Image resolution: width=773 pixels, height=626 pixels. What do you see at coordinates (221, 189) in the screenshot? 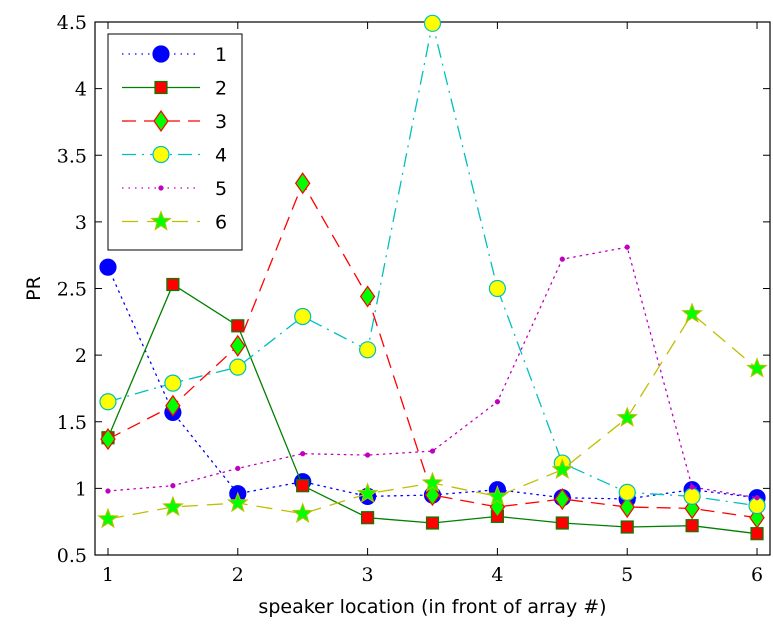
I see `legend-label: 5` at bounding box center [221, 189].